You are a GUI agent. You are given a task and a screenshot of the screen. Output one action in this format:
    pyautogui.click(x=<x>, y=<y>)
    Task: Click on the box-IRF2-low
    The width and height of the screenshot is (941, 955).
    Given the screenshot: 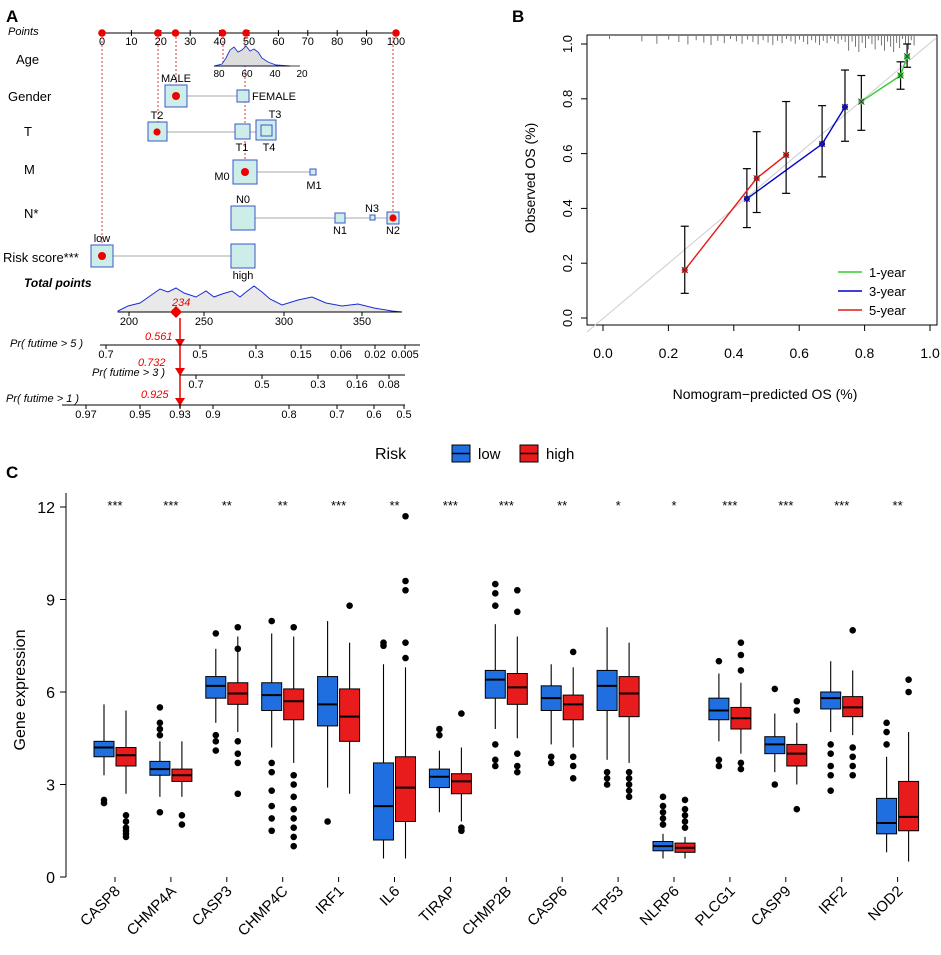 What is the action you would take?
    pyautogui.click(x=831, y=700)
    